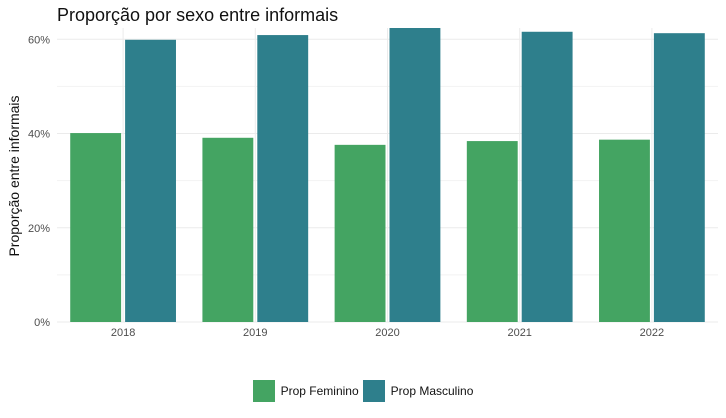  I want to click on chart-title: Proporção por sexo entre informais, so click(198, 15).